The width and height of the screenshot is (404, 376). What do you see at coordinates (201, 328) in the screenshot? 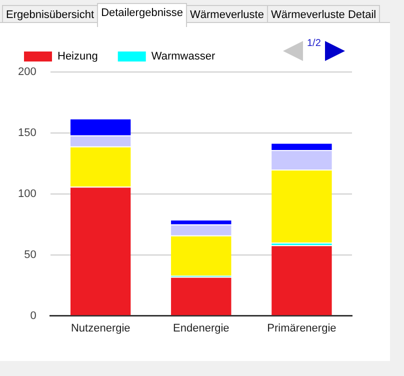
I see `x-tick-label: Endenergie` at bounding box center [201, 328].